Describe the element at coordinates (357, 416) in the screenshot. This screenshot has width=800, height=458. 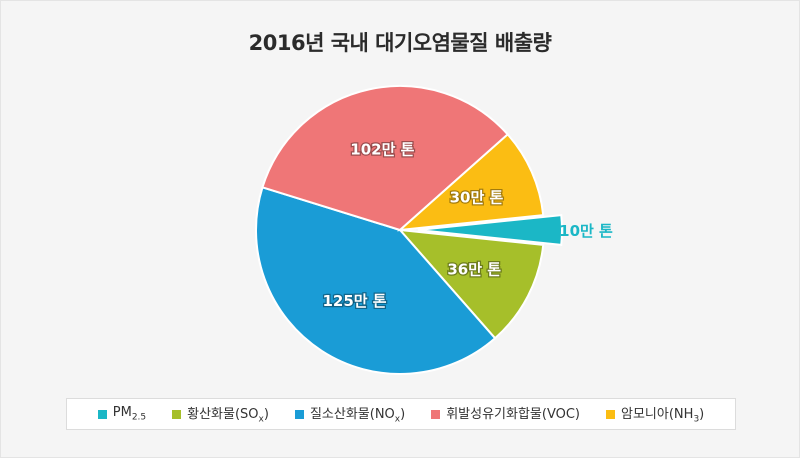
I see `legend-label: 질소산화물(NOx)` at that location.